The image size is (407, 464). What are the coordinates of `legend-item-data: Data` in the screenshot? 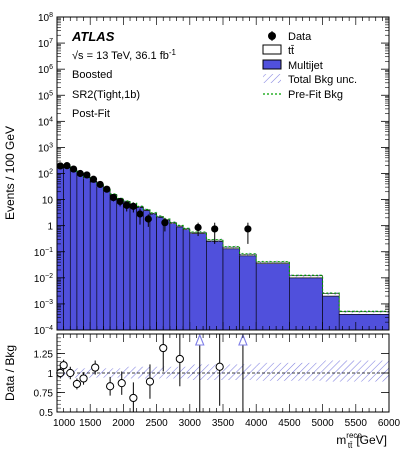 It's located at (290, 37).